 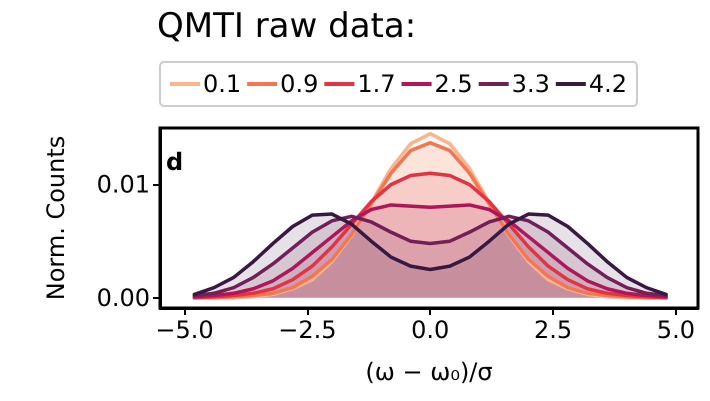 What do you see at coordinates (299, 84) in the screenshot?
I see `legend-label: 0.9` at bounding box center [299, 84].